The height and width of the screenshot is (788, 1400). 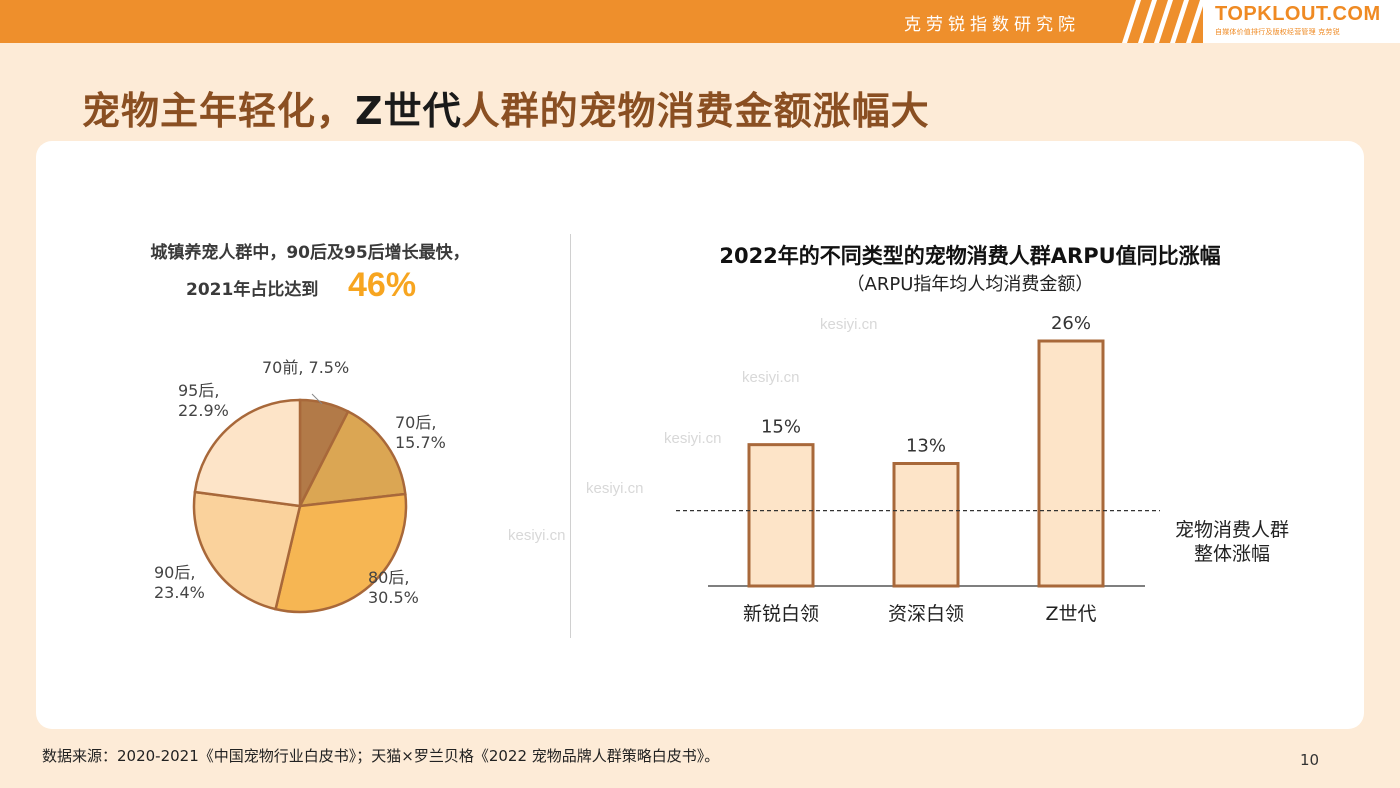 What do you see at coordinates (695, 111) in the screenshot?
I see `title-part-3: 人群的宠物消费金额涨幅大` at bounding box center [695, 111].